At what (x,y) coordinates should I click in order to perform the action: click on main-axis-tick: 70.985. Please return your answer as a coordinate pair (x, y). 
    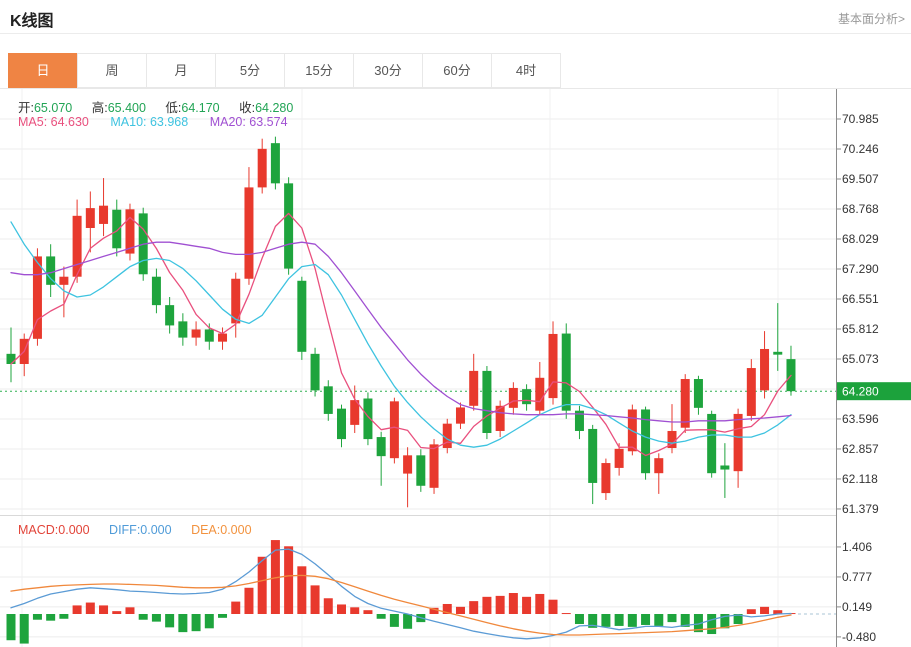
    Looking at the image, I should click on (860, 119).